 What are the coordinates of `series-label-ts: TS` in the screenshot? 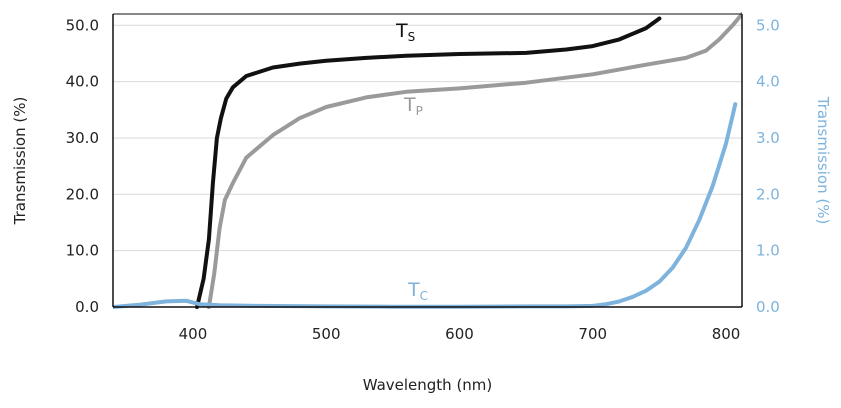 It's located at (405, 32).